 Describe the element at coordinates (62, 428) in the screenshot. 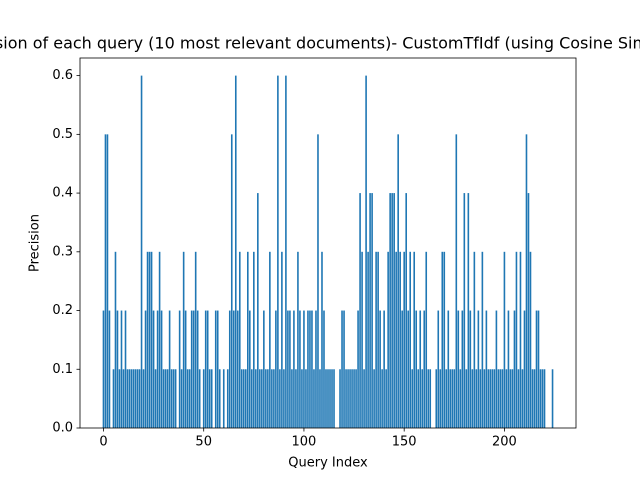

I see `y-tick-label: 0.0` at that location.